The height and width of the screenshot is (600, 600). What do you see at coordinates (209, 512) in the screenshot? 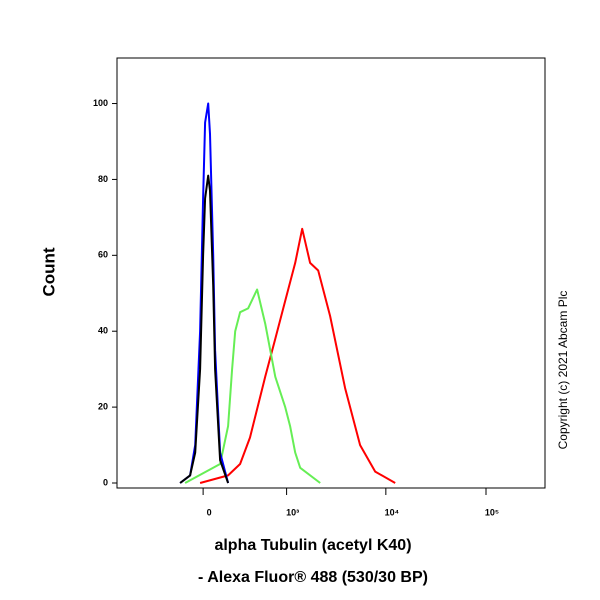
I see `x-tick-label: 0` at bounding box center [209, 512].